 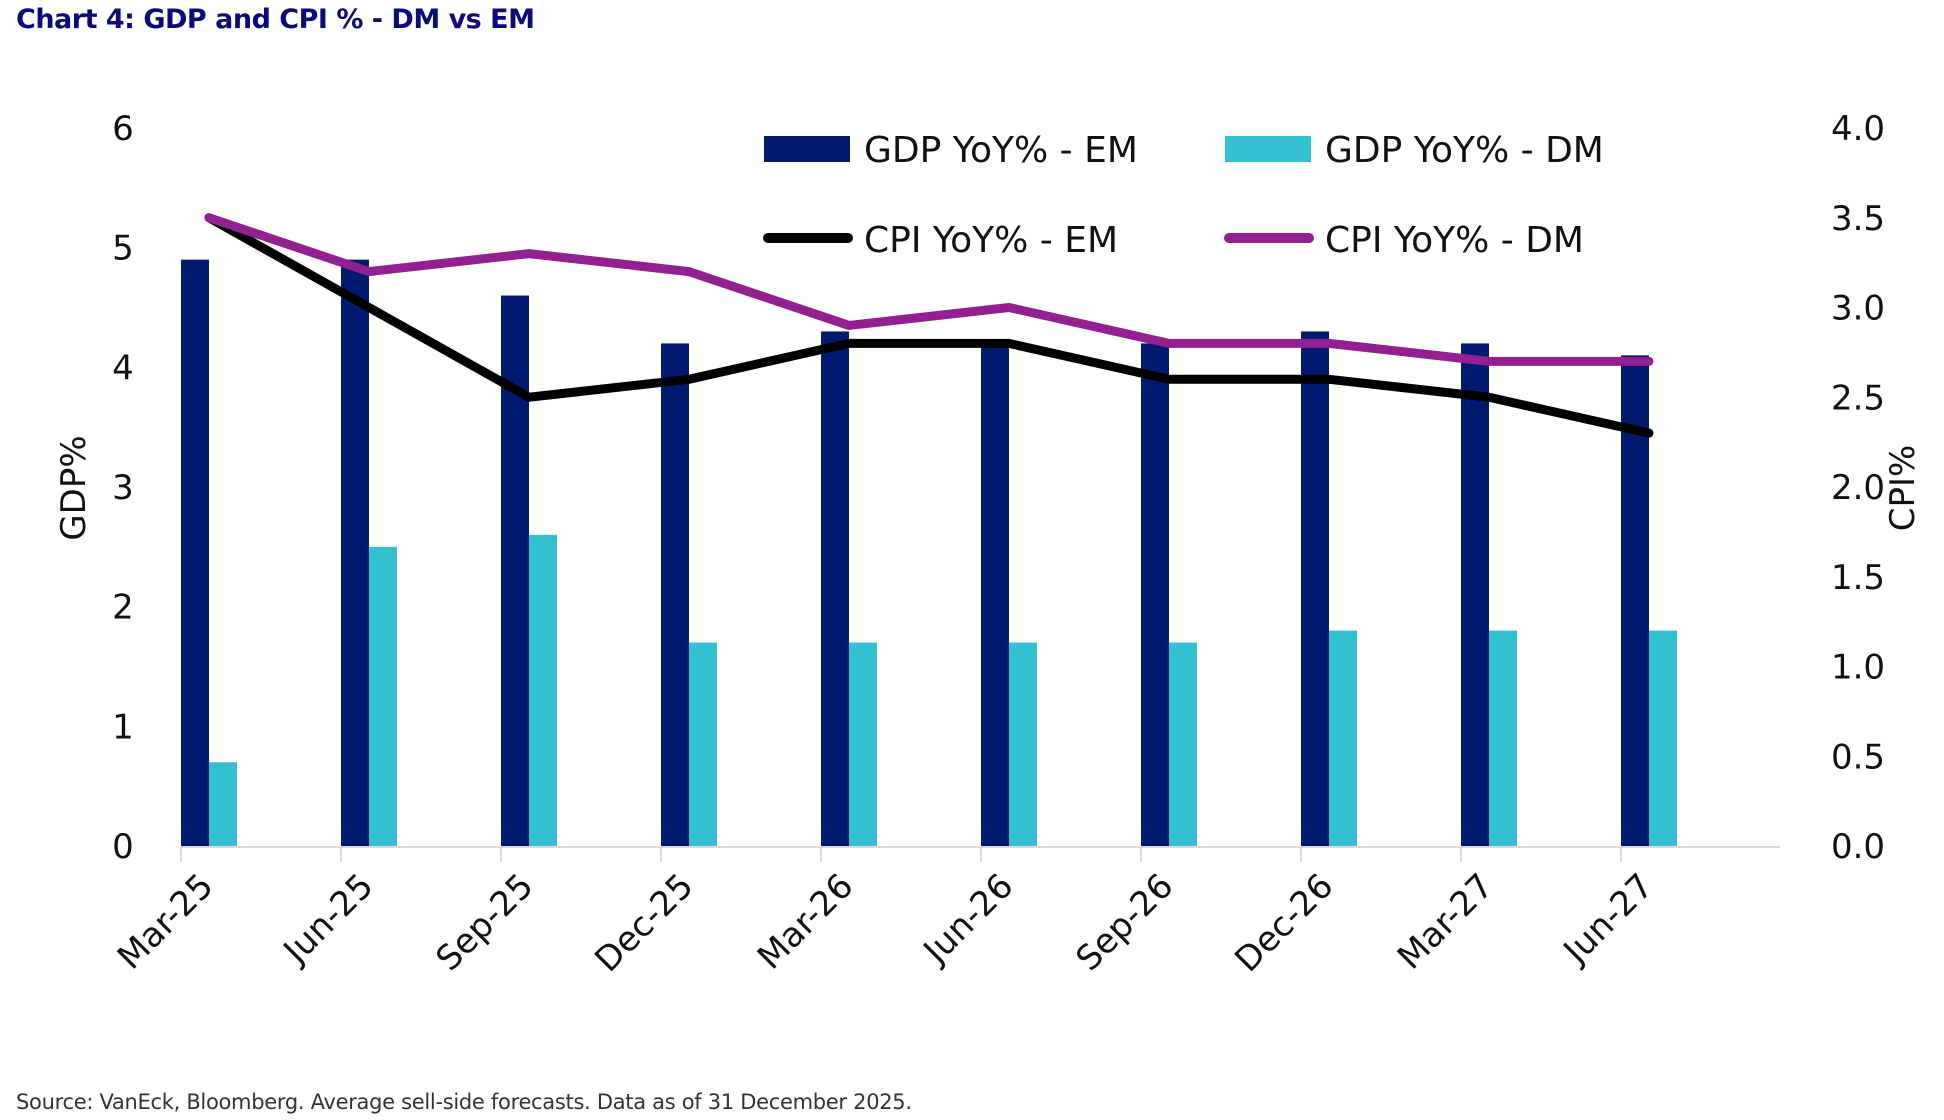 What do you see at coordinates (929, 289) in the screenshot?
I see `line-cpi-dm` at bounding box center [929, 289].